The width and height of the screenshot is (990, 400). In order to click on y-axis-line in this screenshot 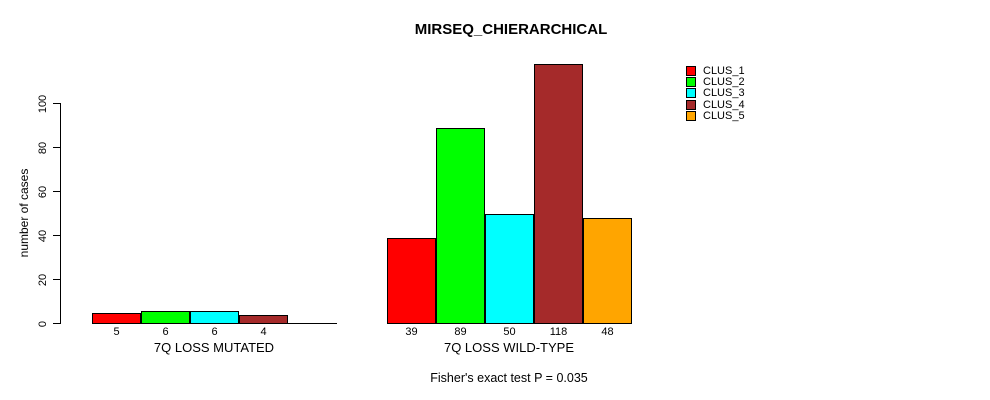, I will do `click(60, 213)`.